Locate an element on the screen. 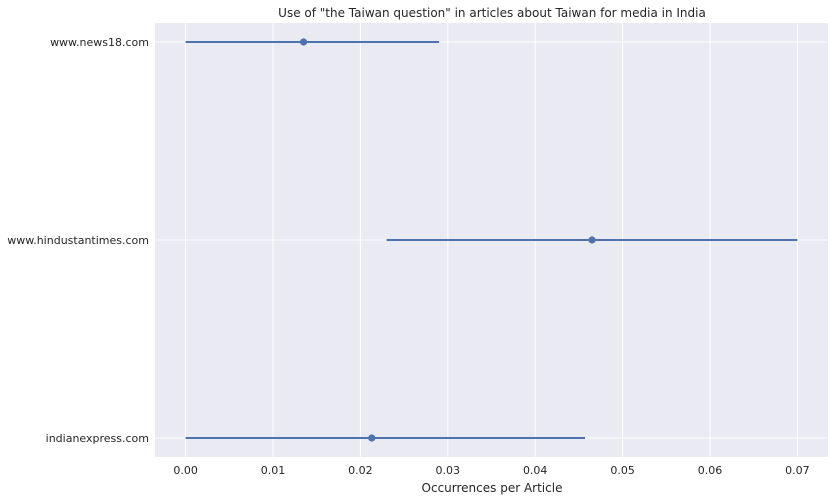  y-tick-label: www.news18.com is located at coordinates (99, 42).